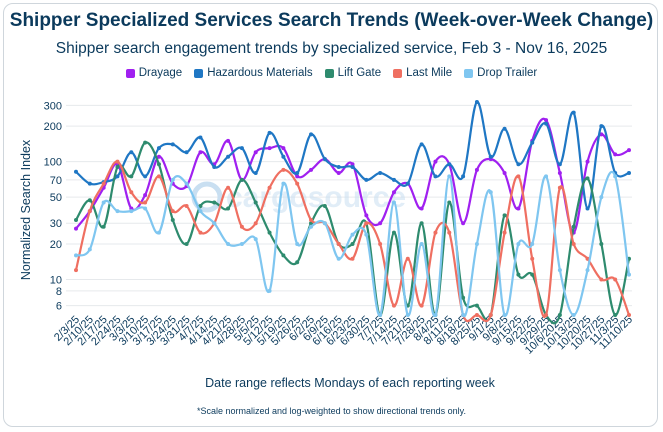 The image size is (663, 432). I want to click on legend-label: Drayage, so click(160, 73).